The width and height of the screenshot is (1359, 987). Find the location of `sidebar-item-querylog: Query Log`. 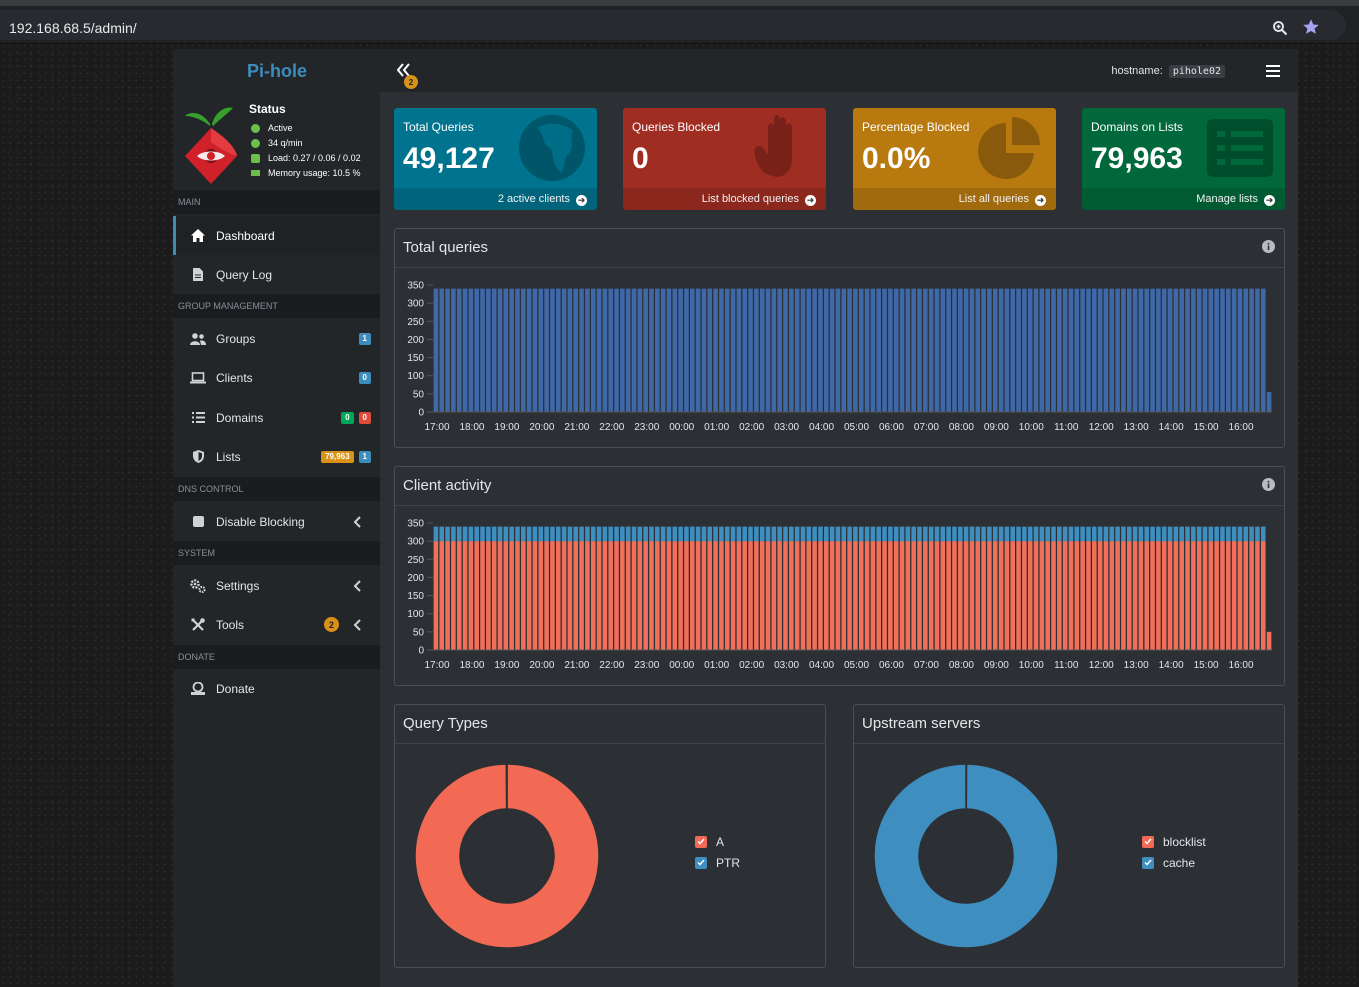

sidebar-item-querylog: Query Log is located at coordinates (276, 274).